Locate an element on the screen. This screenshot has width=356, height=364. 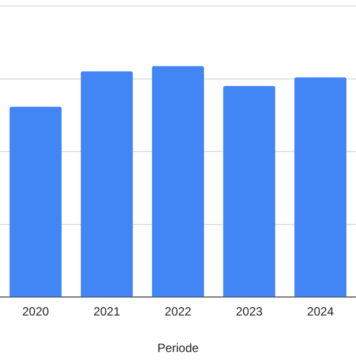
x-tick-label: 2020 is located at coordinates (36, 311).